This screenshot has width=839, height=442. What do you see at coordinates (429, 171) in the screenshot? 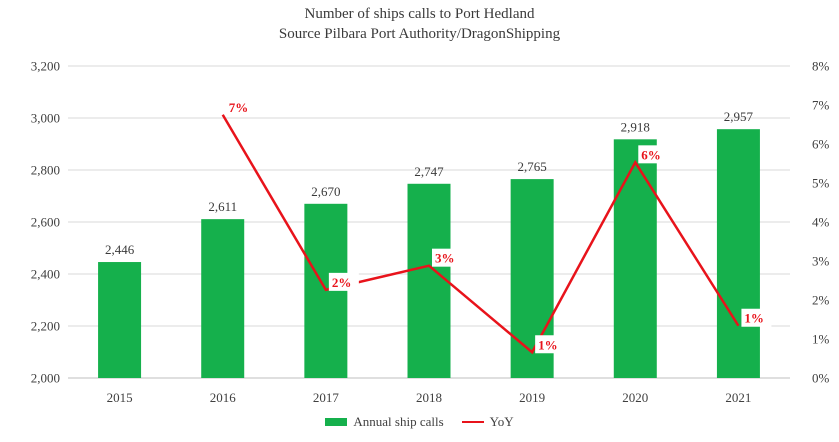
I see `bar-value-label: 2,747` at bounding box center [429, 171].